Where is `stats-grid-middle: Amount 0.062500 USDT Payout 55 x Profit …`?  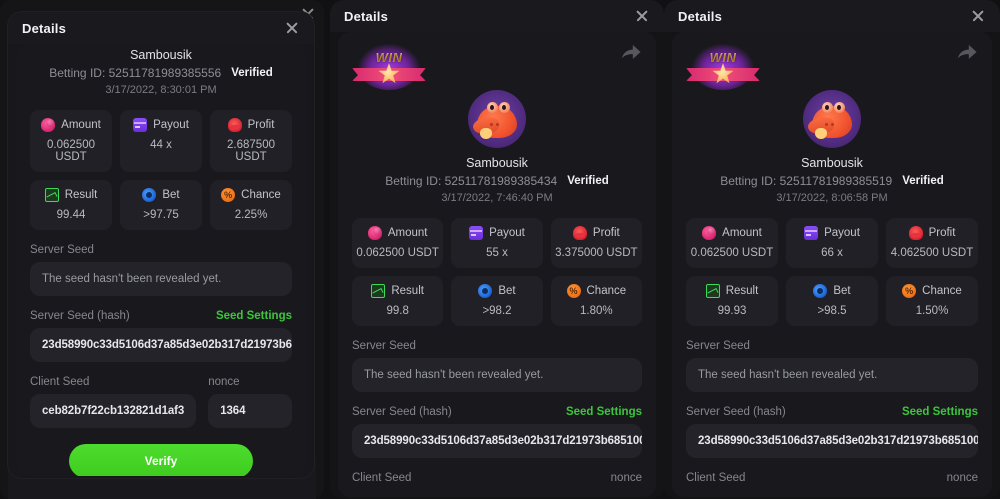 stats-grid-middle: Amount 0.062500 USDT Payout 55 x Profit … is located at coordinates (497, 272).